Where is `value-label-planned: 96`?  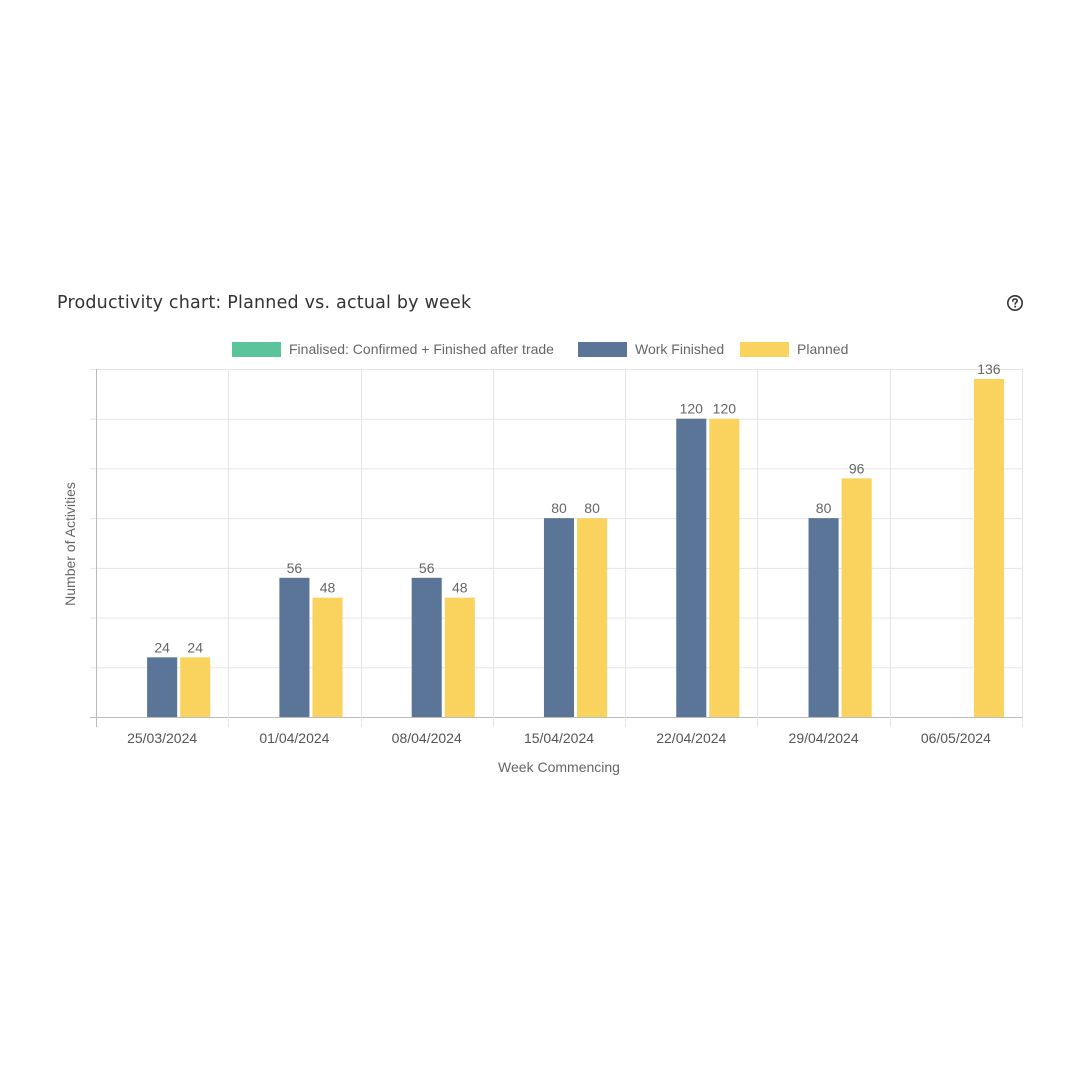 value-label-planned: 96 is located at coordinates (857, 468).